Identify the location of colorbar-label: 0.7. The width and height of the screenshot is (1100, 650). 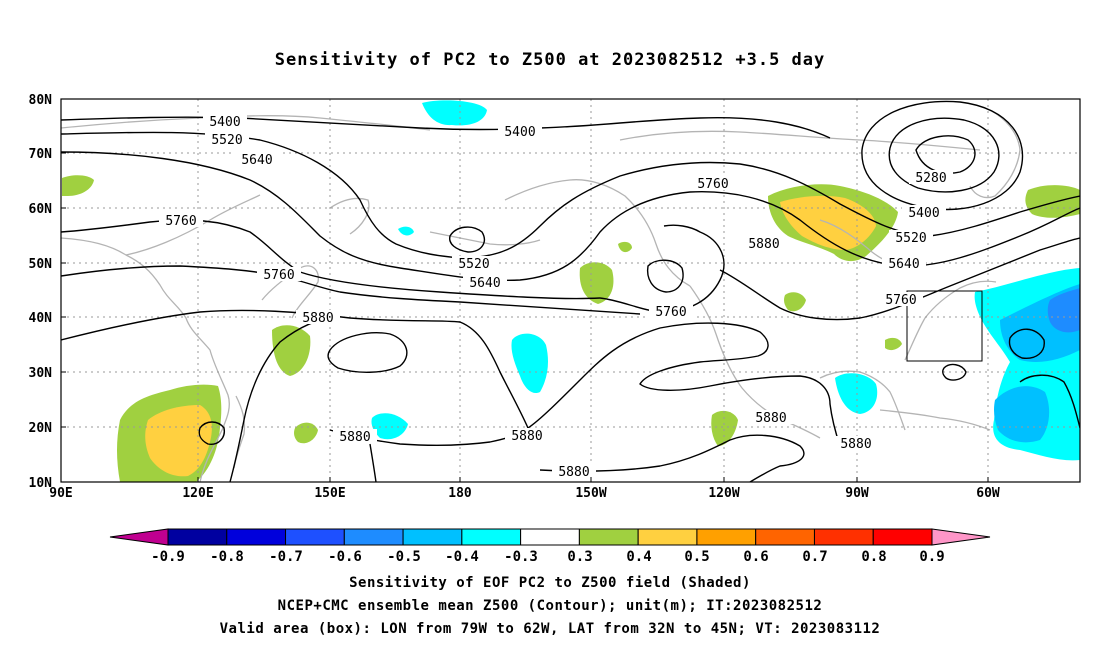
(814, 557).